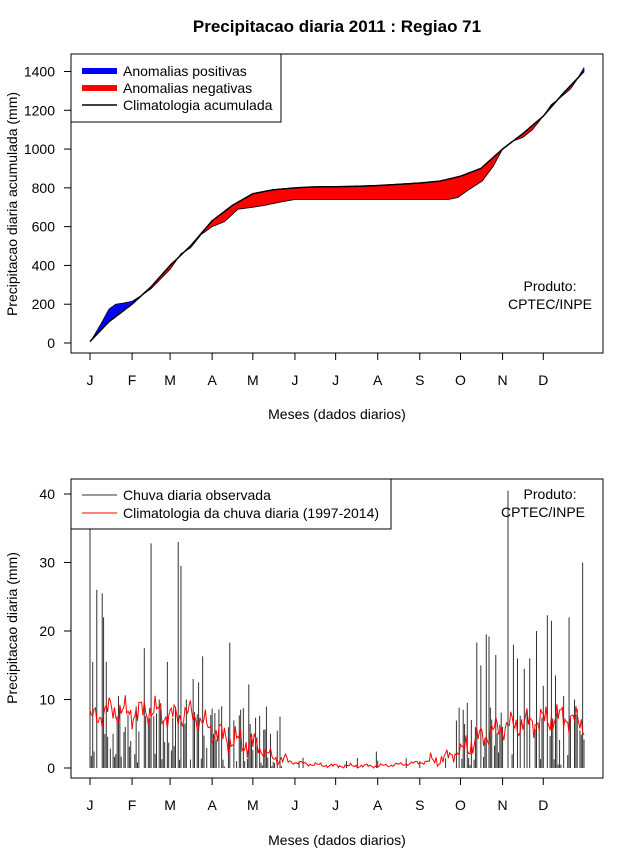  What do you see at coordinates (39, 149) in the screenshot?
I see `y-tick-label: 1000` at bounding box center [39, 149].